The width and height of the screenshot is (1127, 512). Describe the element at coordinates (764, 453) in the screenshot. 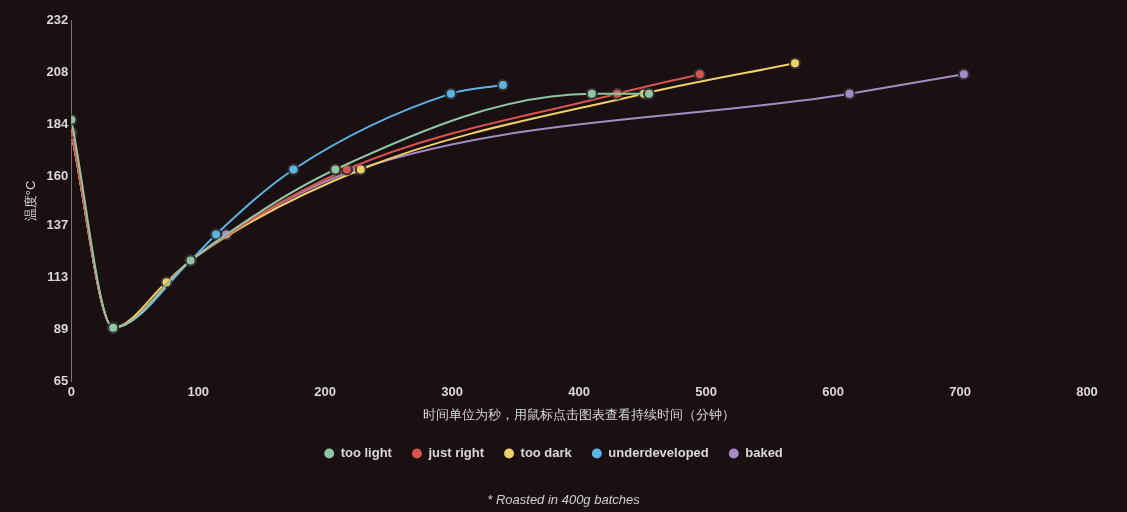

I see `legend-label: baked` at that location.